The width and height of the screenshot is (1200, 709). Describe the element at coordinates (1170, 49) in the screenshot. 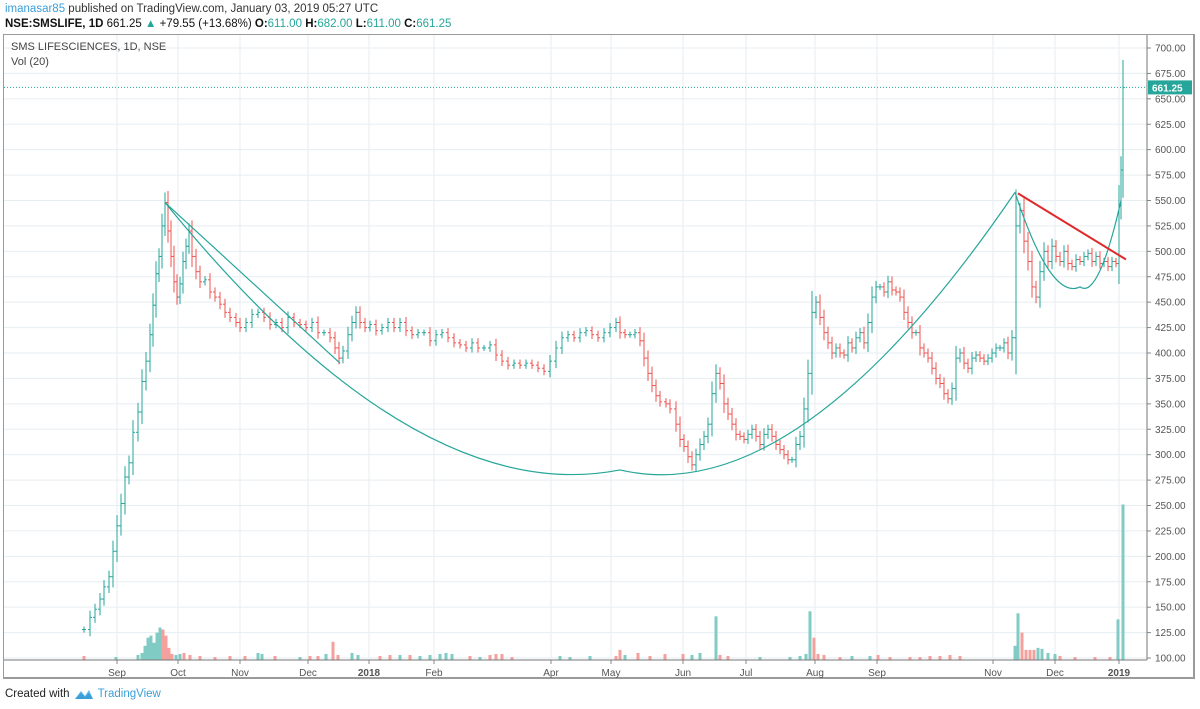

I see `svg-text: 700.00` at that location.